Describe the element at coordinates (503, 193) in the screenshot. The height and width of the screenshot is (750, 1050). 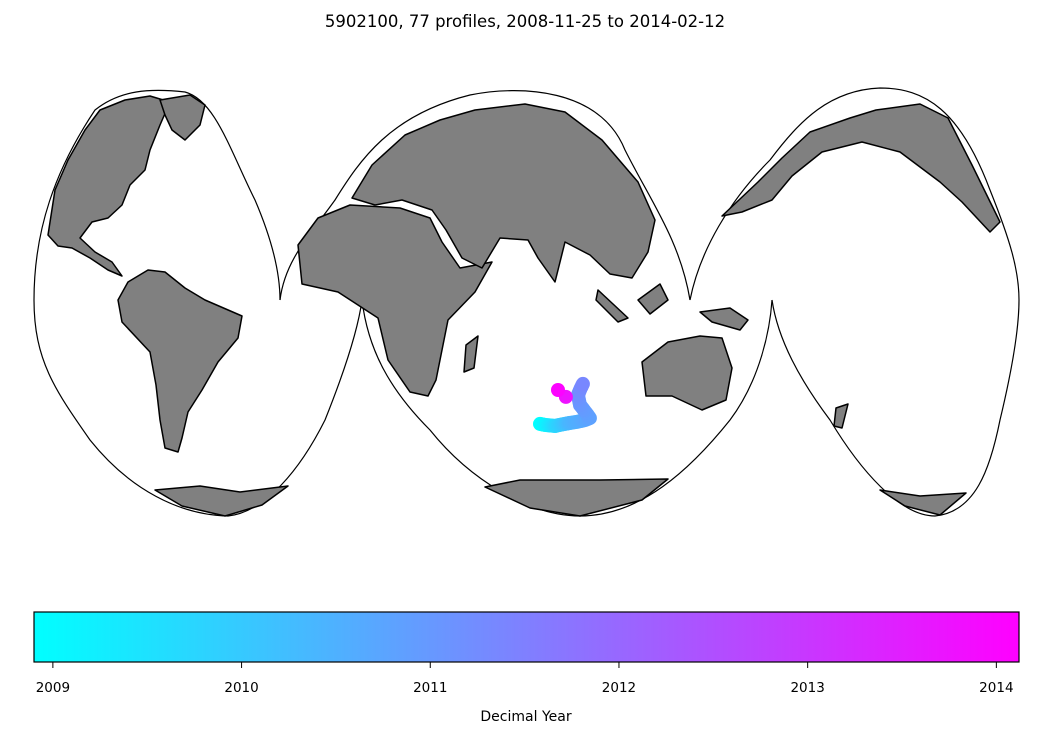
I see `eurasia` at that location.